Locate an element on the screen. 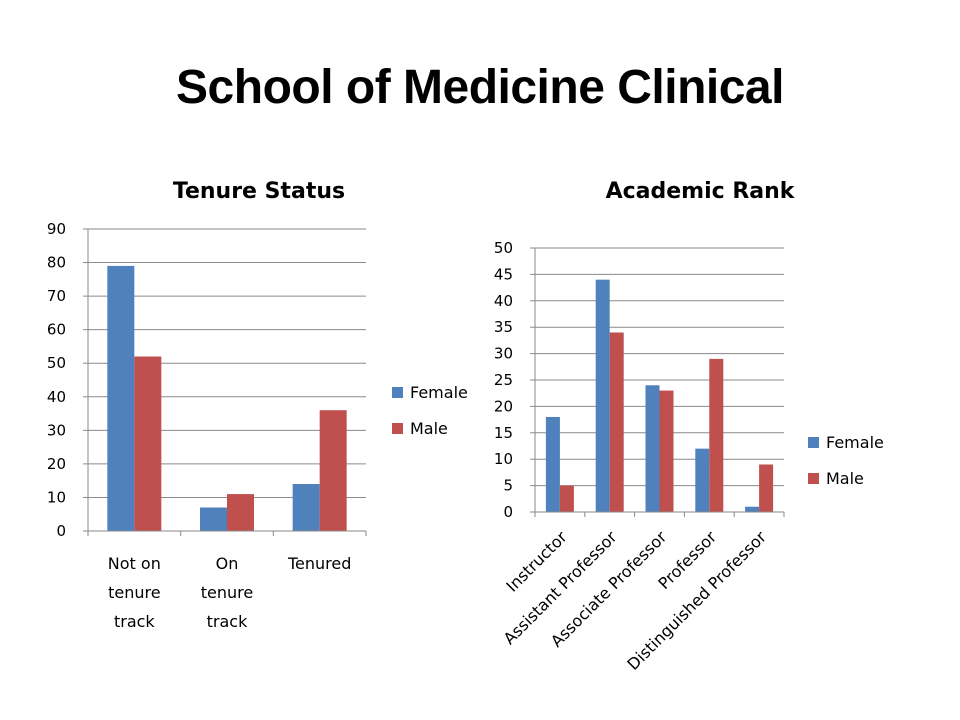  y-tick-label: 45 is located at coordinates (503, 274).